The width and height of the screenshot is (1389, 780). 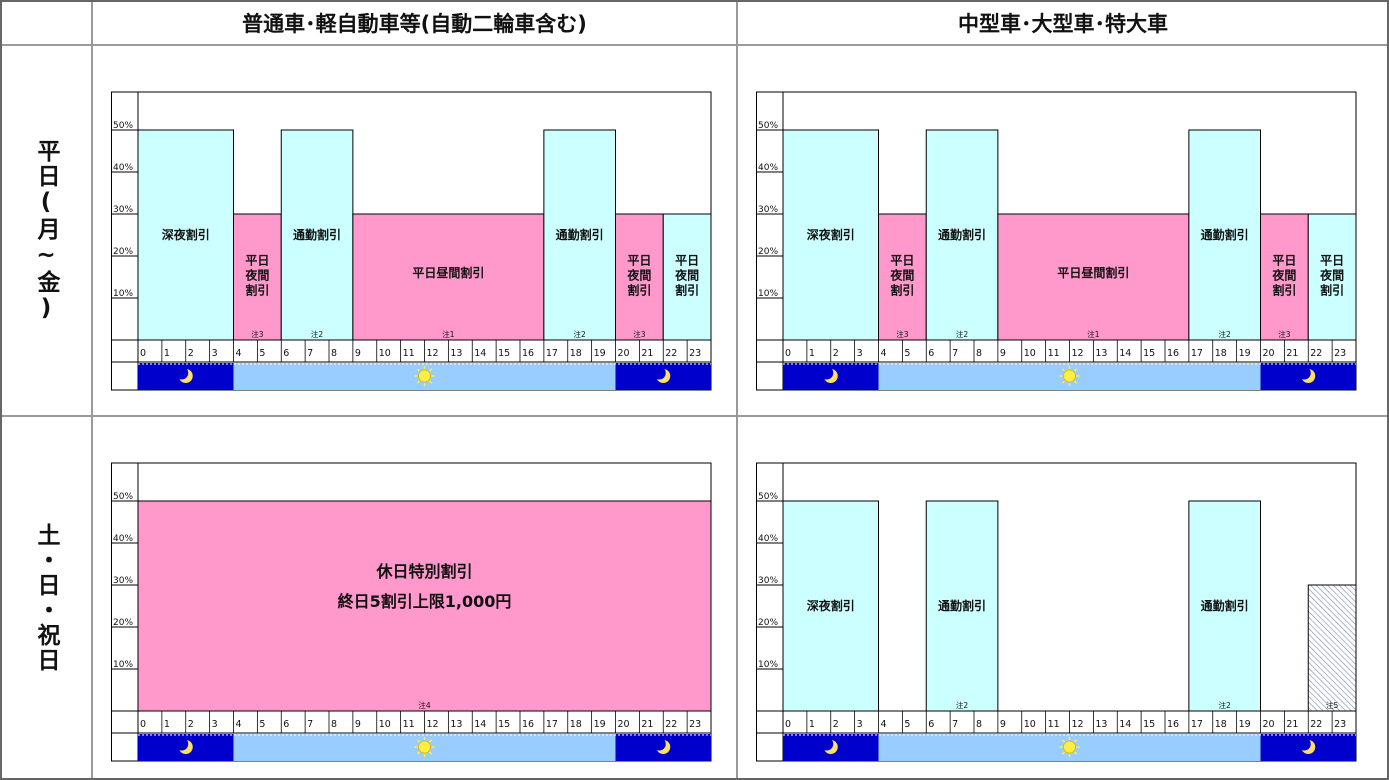 What do you see at coordinates (1063, 22) in the screenshot?
I see `column-header-large: 中型車･大型車･特大車` at bounding box center [1063, 22].